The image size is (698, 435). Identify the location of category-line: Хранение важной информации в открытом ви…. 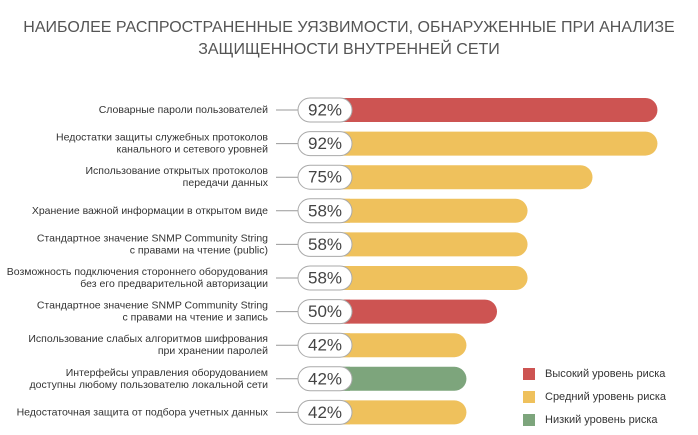
(150, 211).